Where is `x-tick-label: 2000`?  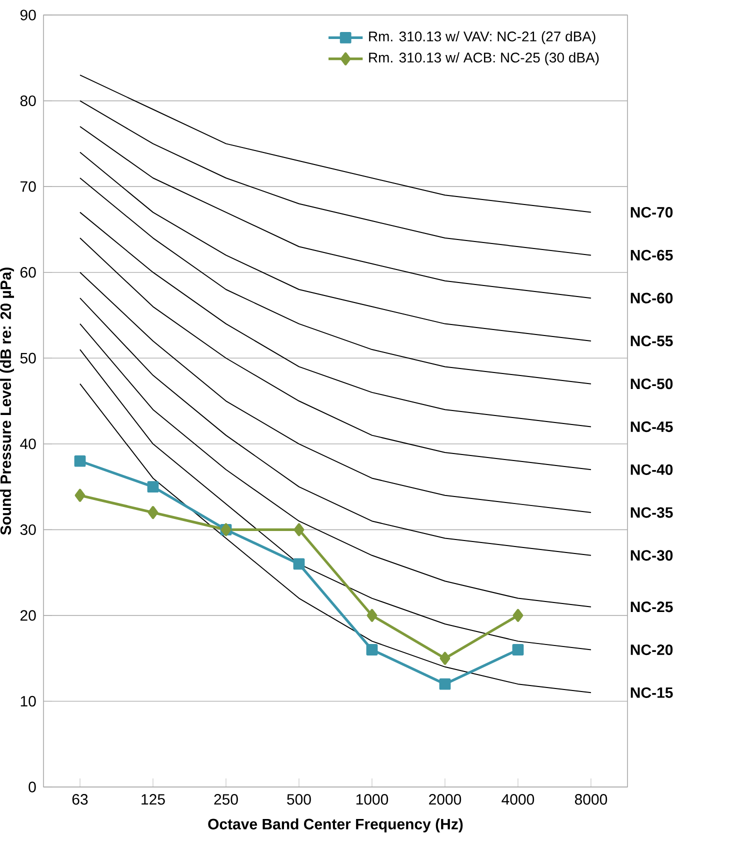 x-tick-label: 2000 is located at coordinates (445, 799).